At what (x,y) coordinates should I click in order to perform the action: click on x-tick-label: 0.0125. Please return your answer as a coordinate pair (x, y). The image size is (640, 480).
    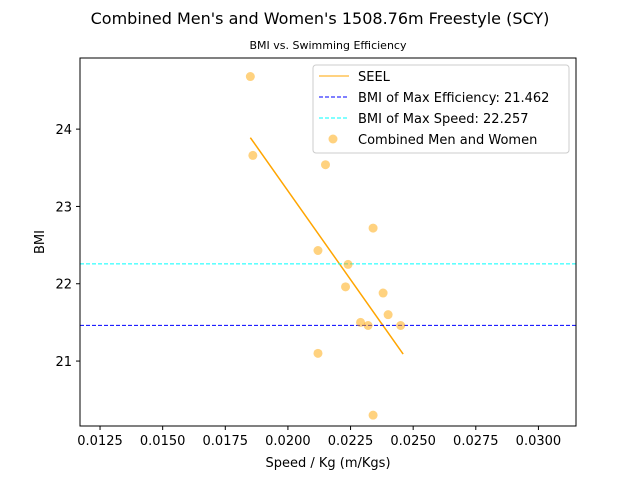
    Looking at the image, I should click on (100, 441).